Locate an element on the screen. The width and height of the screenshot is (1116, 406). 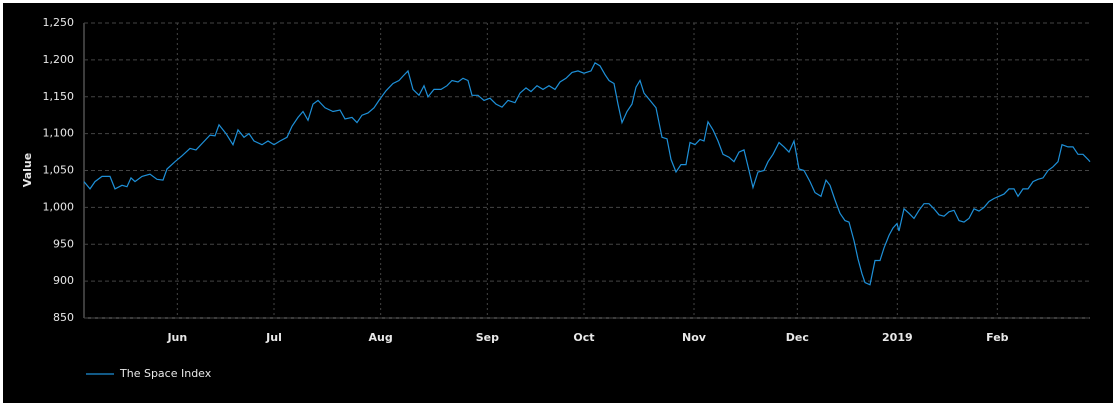
x-tick-label: Feb is located at coordinates (997, 337).